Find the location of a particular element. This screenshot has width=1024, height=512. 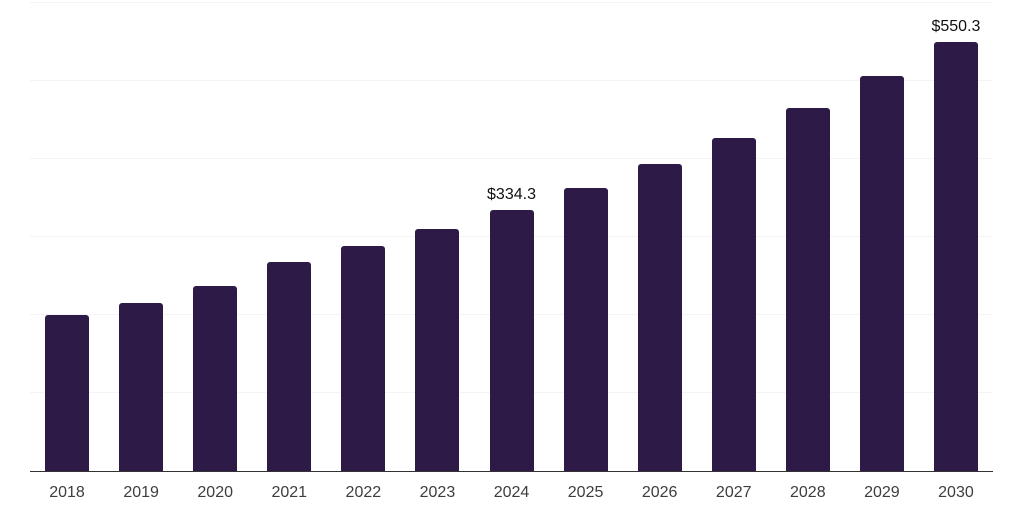

x-tick-label-2025: 2025 is located at coordinates (585, 492).